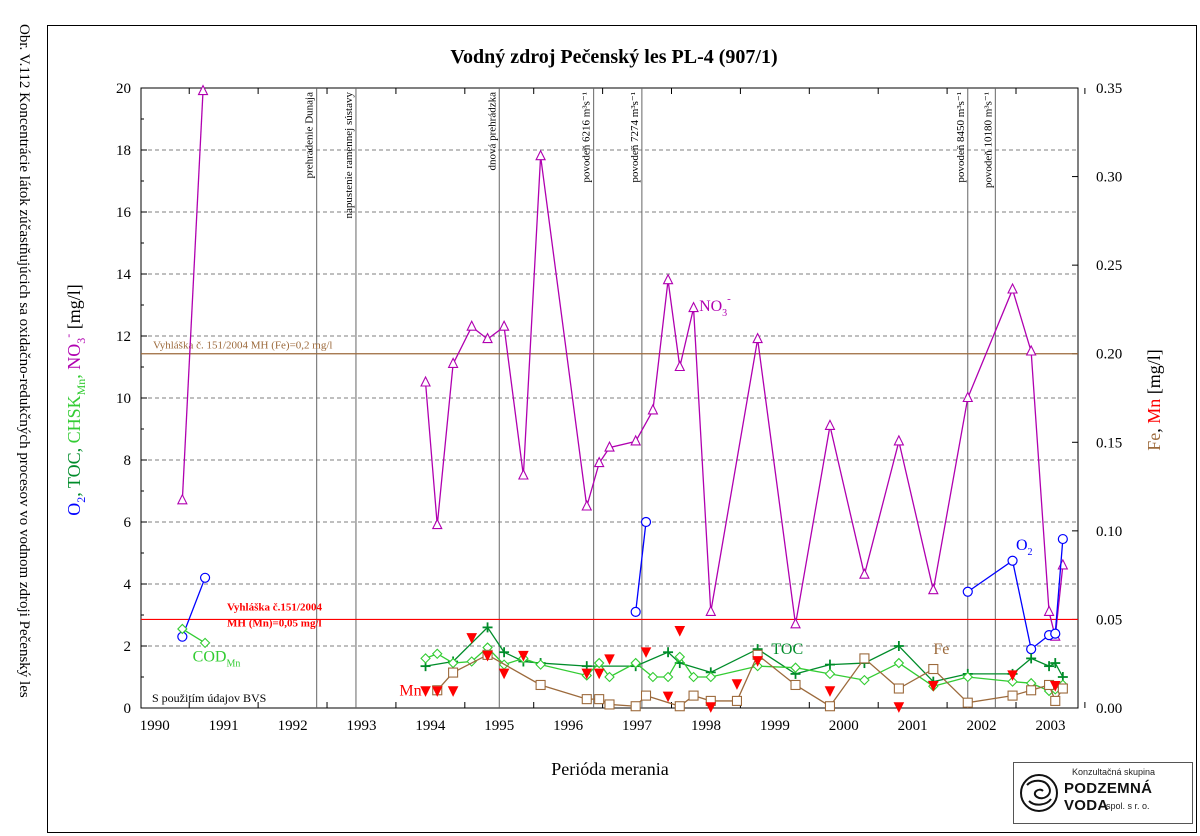 The image size is (1200, 836). I want to click on x-tick-label: 1994, so click(430, 726).